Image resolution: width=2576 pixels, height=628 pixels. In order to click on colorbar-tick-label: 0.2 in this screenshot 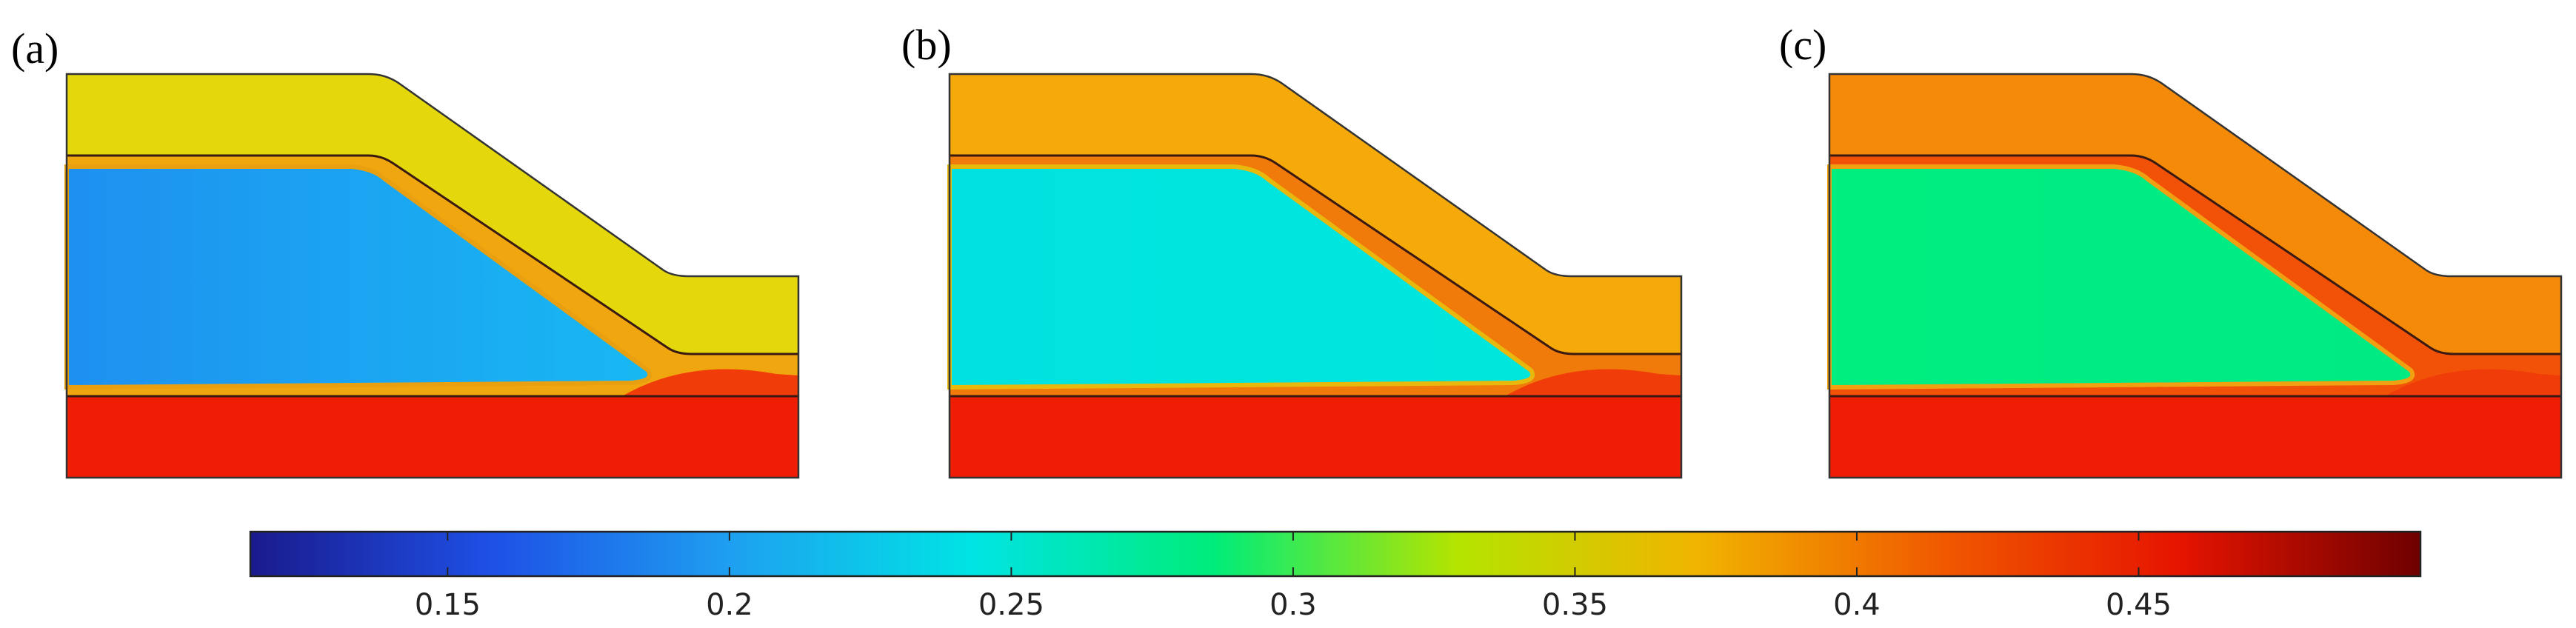, I will do `click(729, 605)`.